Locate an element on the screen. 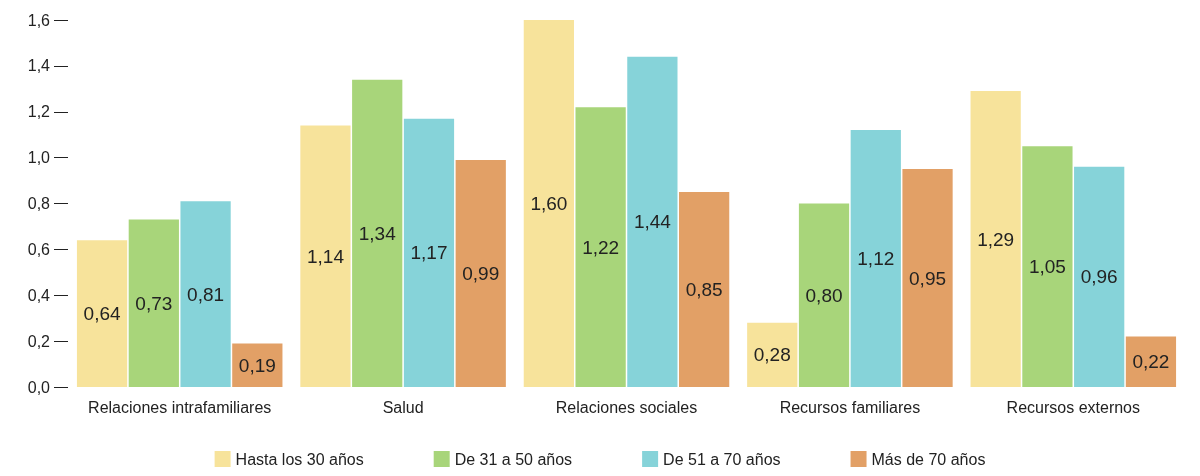 This screenshot has height=476, width=1200. data-label: 1,22 is located at coordinates (601, 247).